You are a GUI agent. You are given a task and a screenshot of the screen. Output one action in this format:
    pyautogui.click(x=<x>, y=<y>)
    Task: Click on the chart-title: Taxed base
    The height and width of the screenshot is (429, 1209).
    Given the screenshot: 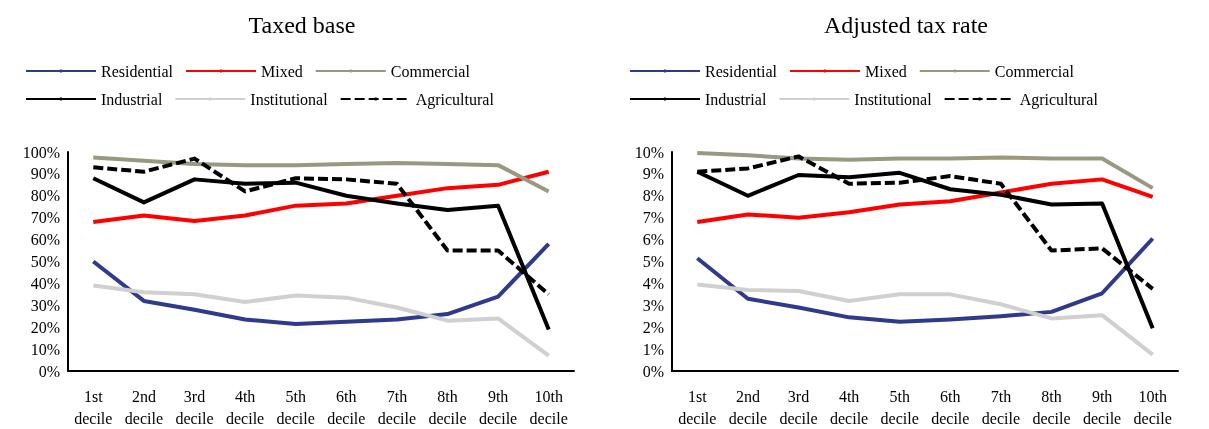 What is the action you would take?
    pyautogui.click(x=302, y=25)
    